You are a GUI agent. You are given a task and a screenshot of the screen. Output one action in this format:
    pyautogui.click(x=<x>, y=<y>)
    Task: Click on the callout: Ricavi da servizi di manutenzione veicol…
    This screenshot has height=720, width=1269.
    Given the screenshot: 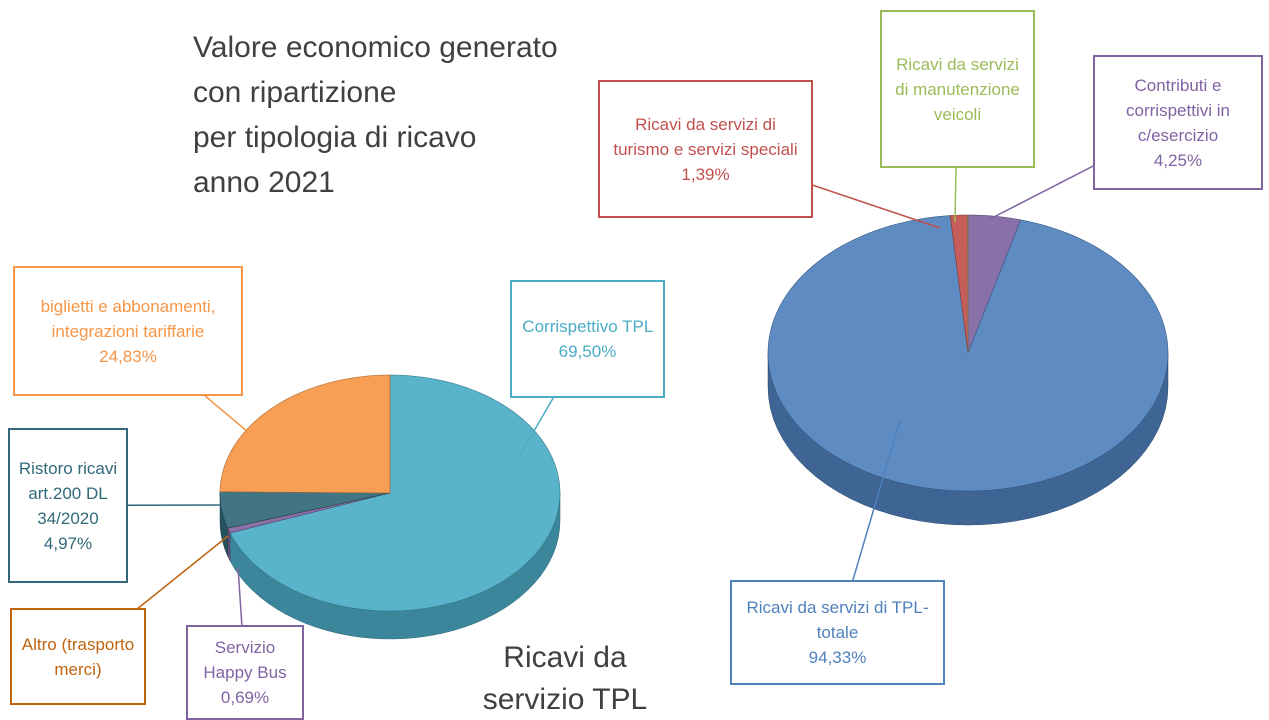 What is the action you would take?
    pyautogui.click(x=957, y=89)
    